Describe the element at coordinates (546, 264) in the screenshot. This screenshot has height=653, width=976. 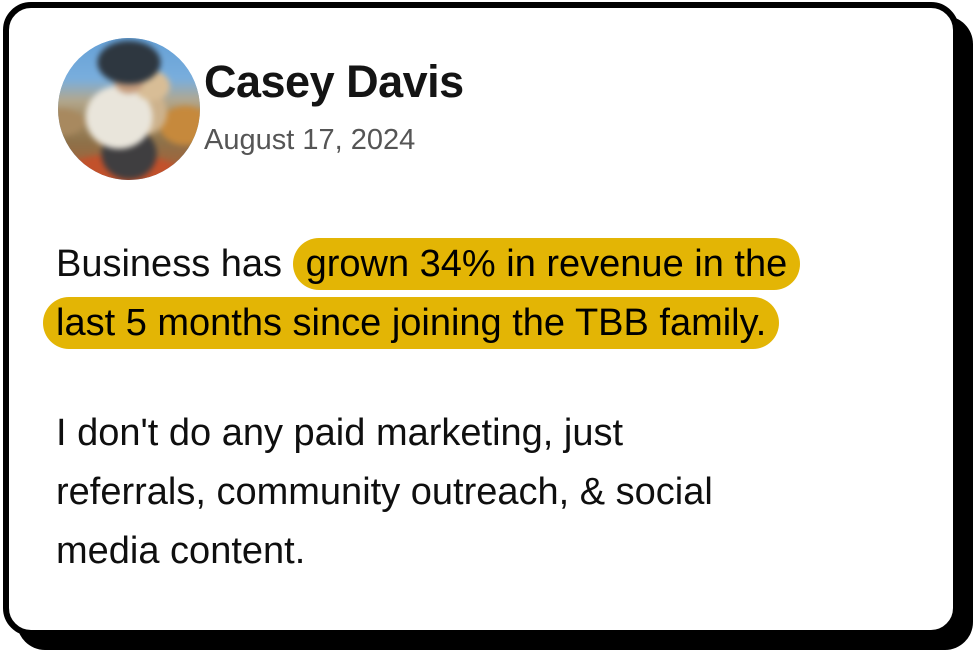
I see `highlighted-text-line1: grown 34% in revenue in the` at that location.